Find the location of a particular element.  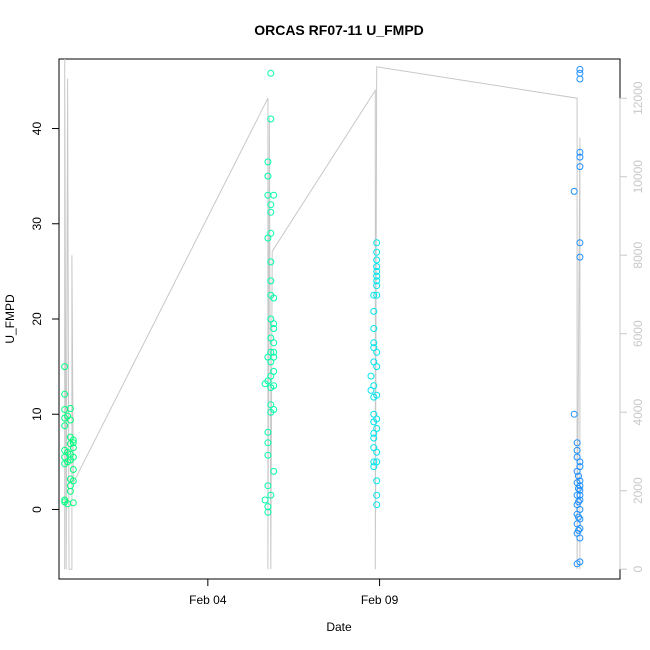

y-tick-label: 20 is located at coordinates (37, 319).